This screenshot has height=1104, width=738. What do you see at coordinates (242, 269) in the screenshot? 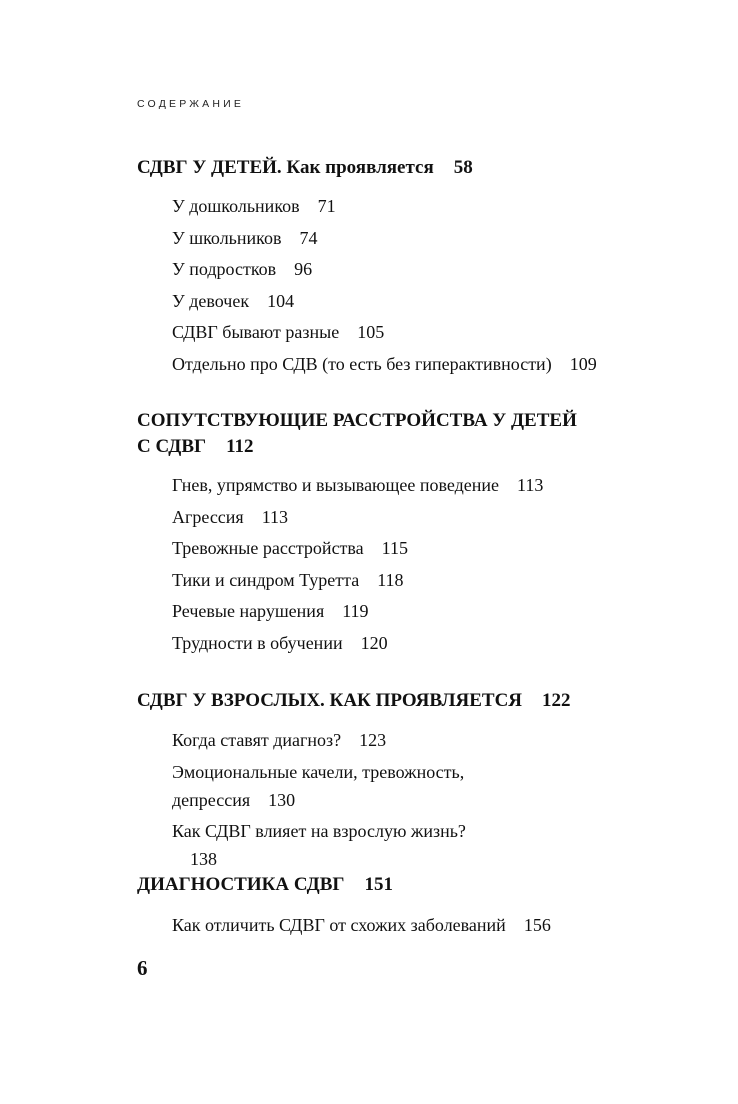
I see `toc-item: У подростков 96` at bounding box center [242, 269].